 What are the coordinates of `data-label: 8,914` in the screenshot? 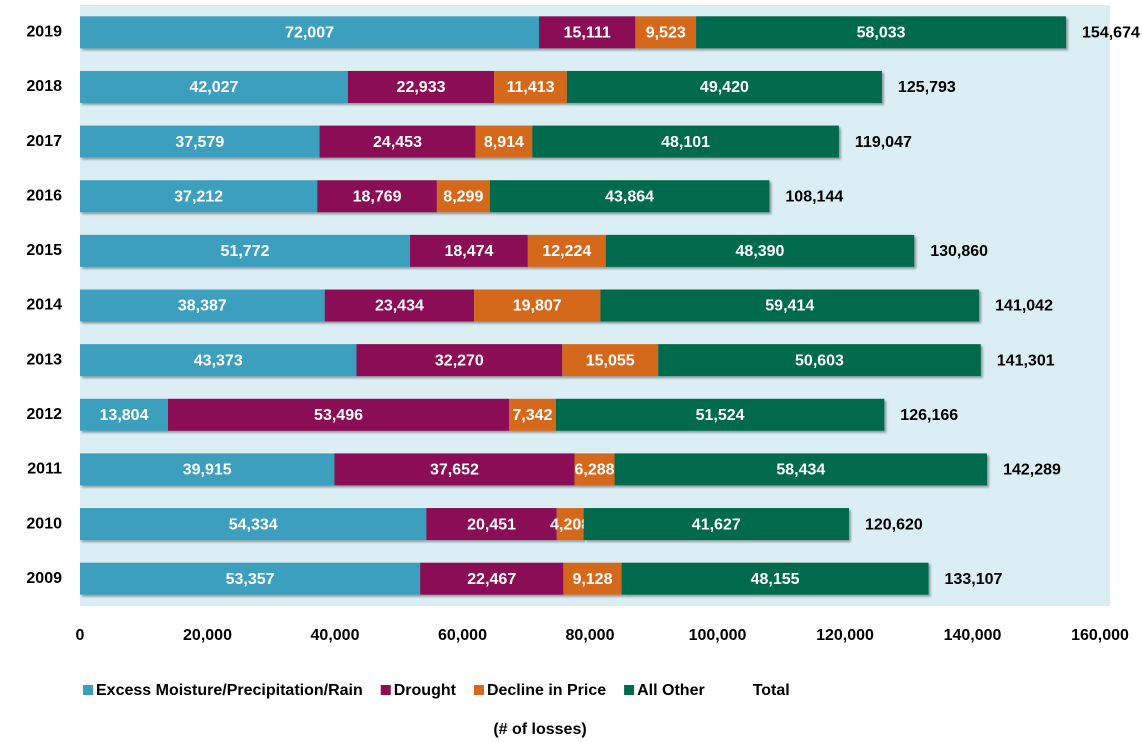 It's located at (504, 142).